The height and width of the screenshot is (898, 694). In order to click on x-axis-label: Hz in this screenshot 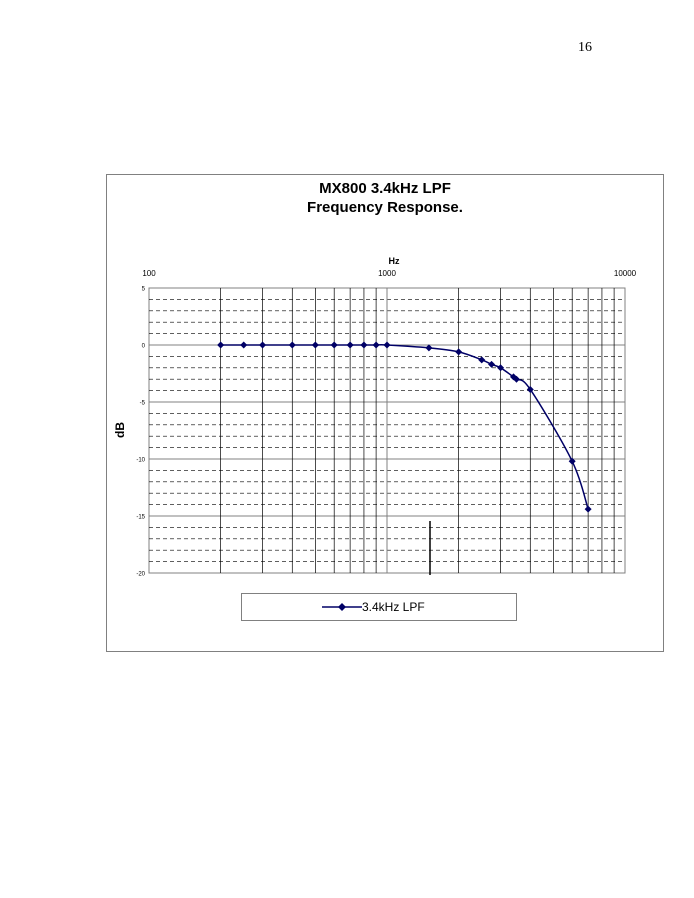, I will do `click(394, 261)`.